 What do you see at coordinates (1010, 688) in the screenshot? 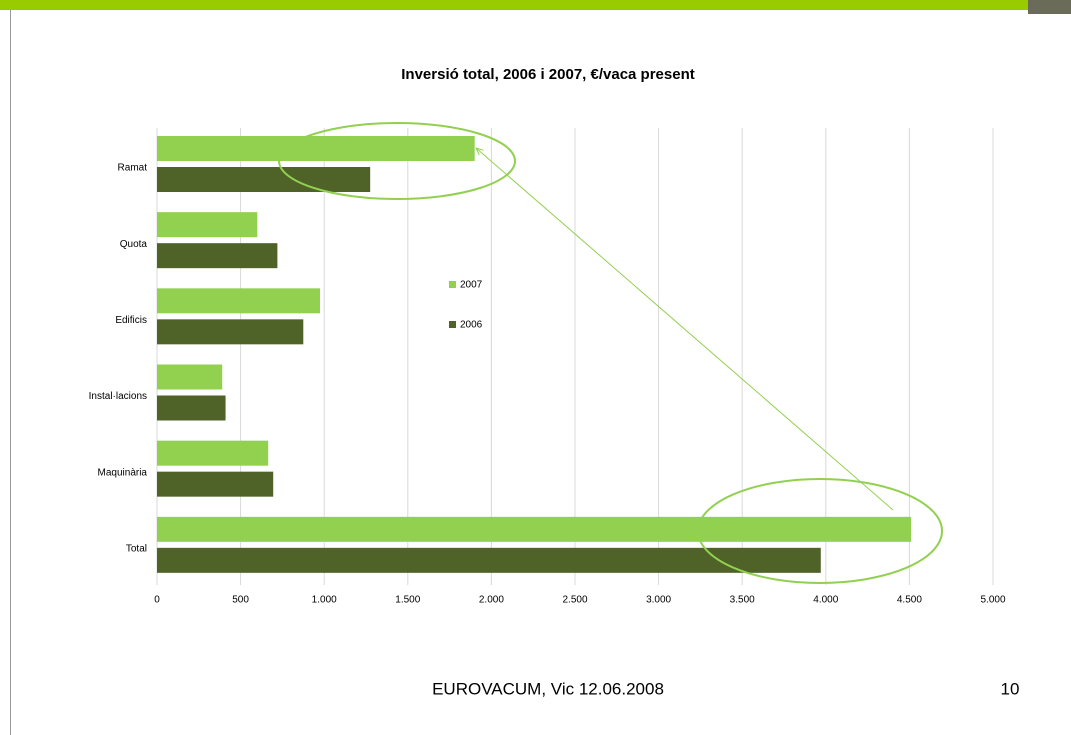
I see `page-number: 10` at bounding box center [1010, 688].